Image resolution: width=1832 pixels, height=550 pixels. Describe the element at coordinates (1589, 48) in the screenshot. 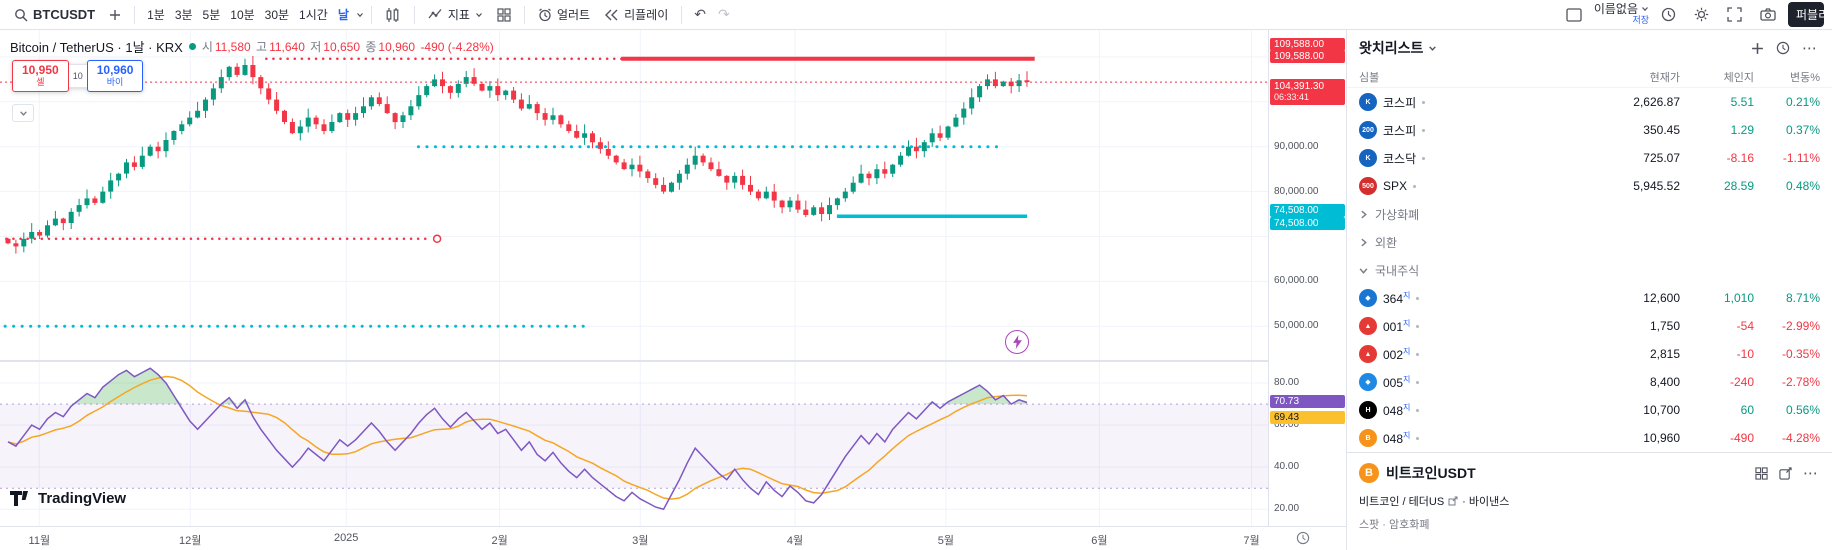

I see `watchlist-header: 왓치리스트 ⋯` at that location.